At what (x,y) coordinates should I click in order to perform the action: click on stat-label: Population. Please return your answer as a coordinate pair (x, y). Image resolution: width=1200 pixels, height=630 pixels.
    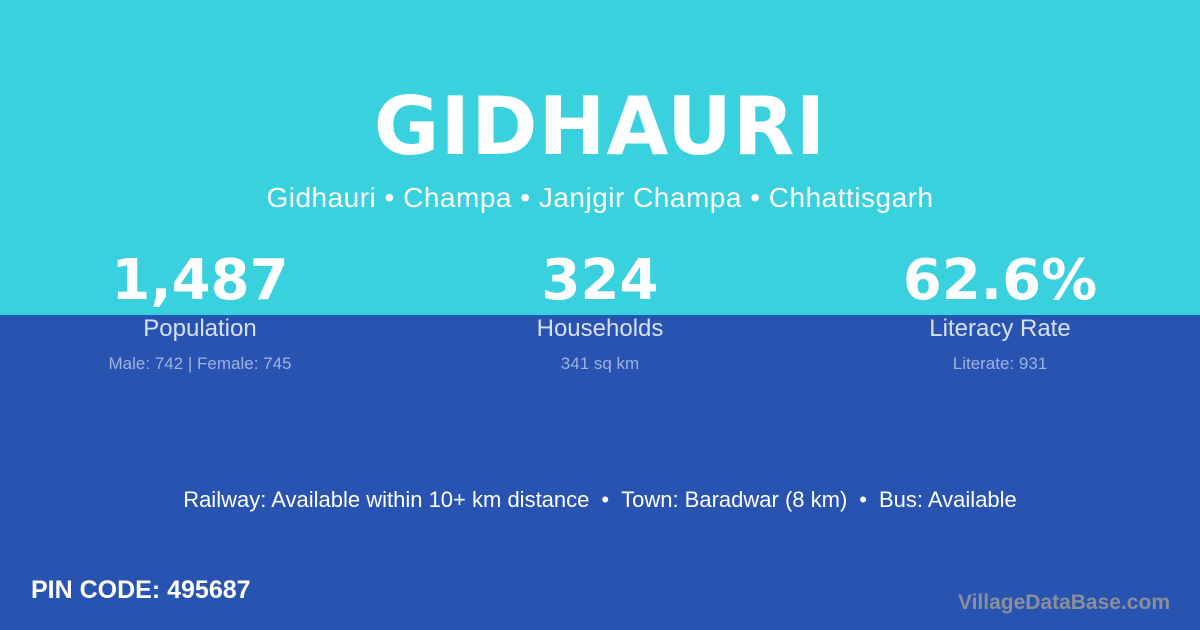
    Looking at the image, I should click on (200, 328).